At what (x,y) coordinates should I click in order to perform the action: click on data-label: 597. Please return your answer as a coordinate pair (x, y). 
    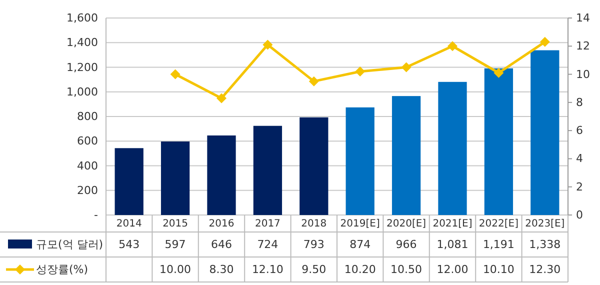
    Looking at the image, I should click on (175, 244).